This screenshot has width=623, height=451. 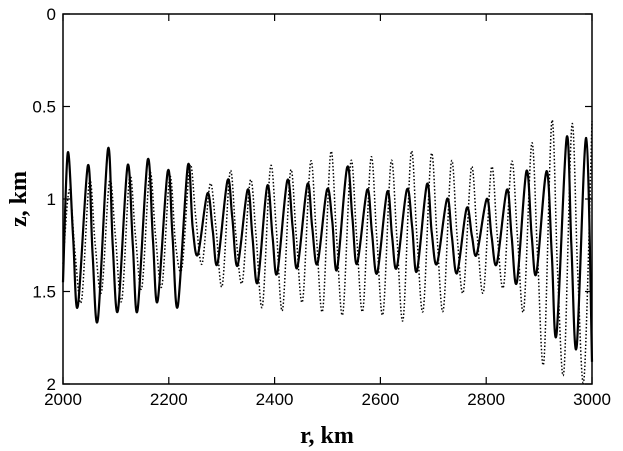 What do you see at coordinates (169, 399) in the screenshot?
I see `x-tick-label: 2200` at bounding box center [169, 399].